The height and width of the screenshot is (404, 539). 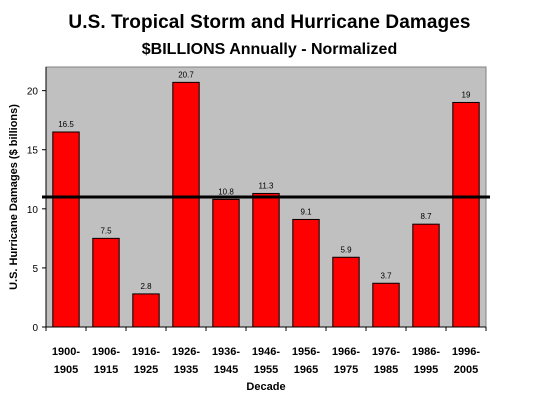 What do you see at coordinates (426, 352) in the screenshot?
I see `x-tick-label: 1986-` at bounding box center [426, 352].